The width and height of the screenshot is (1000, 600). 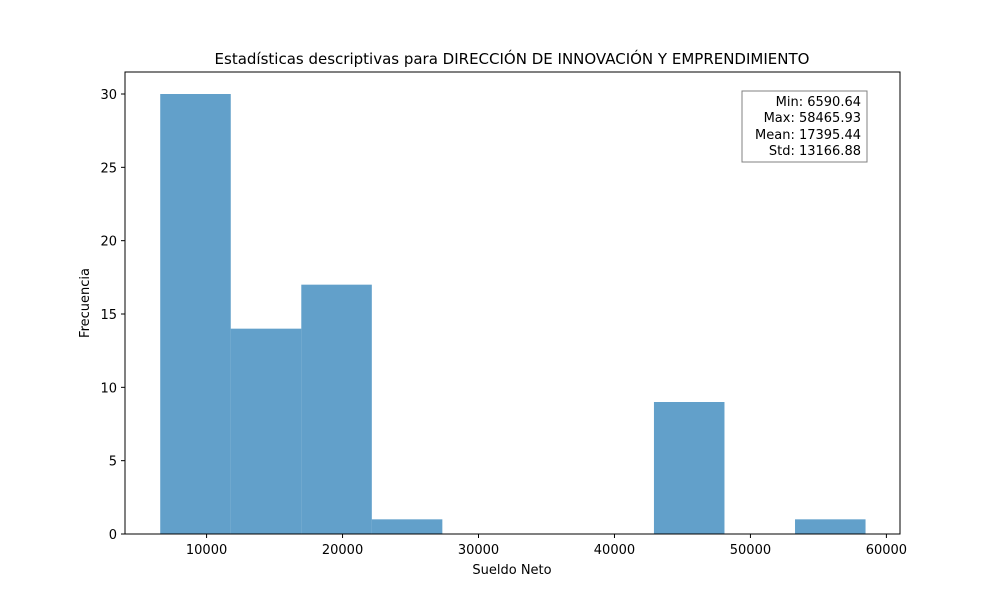 I want to click on y-tick-label-5: 25, so click(x=108, y=168).